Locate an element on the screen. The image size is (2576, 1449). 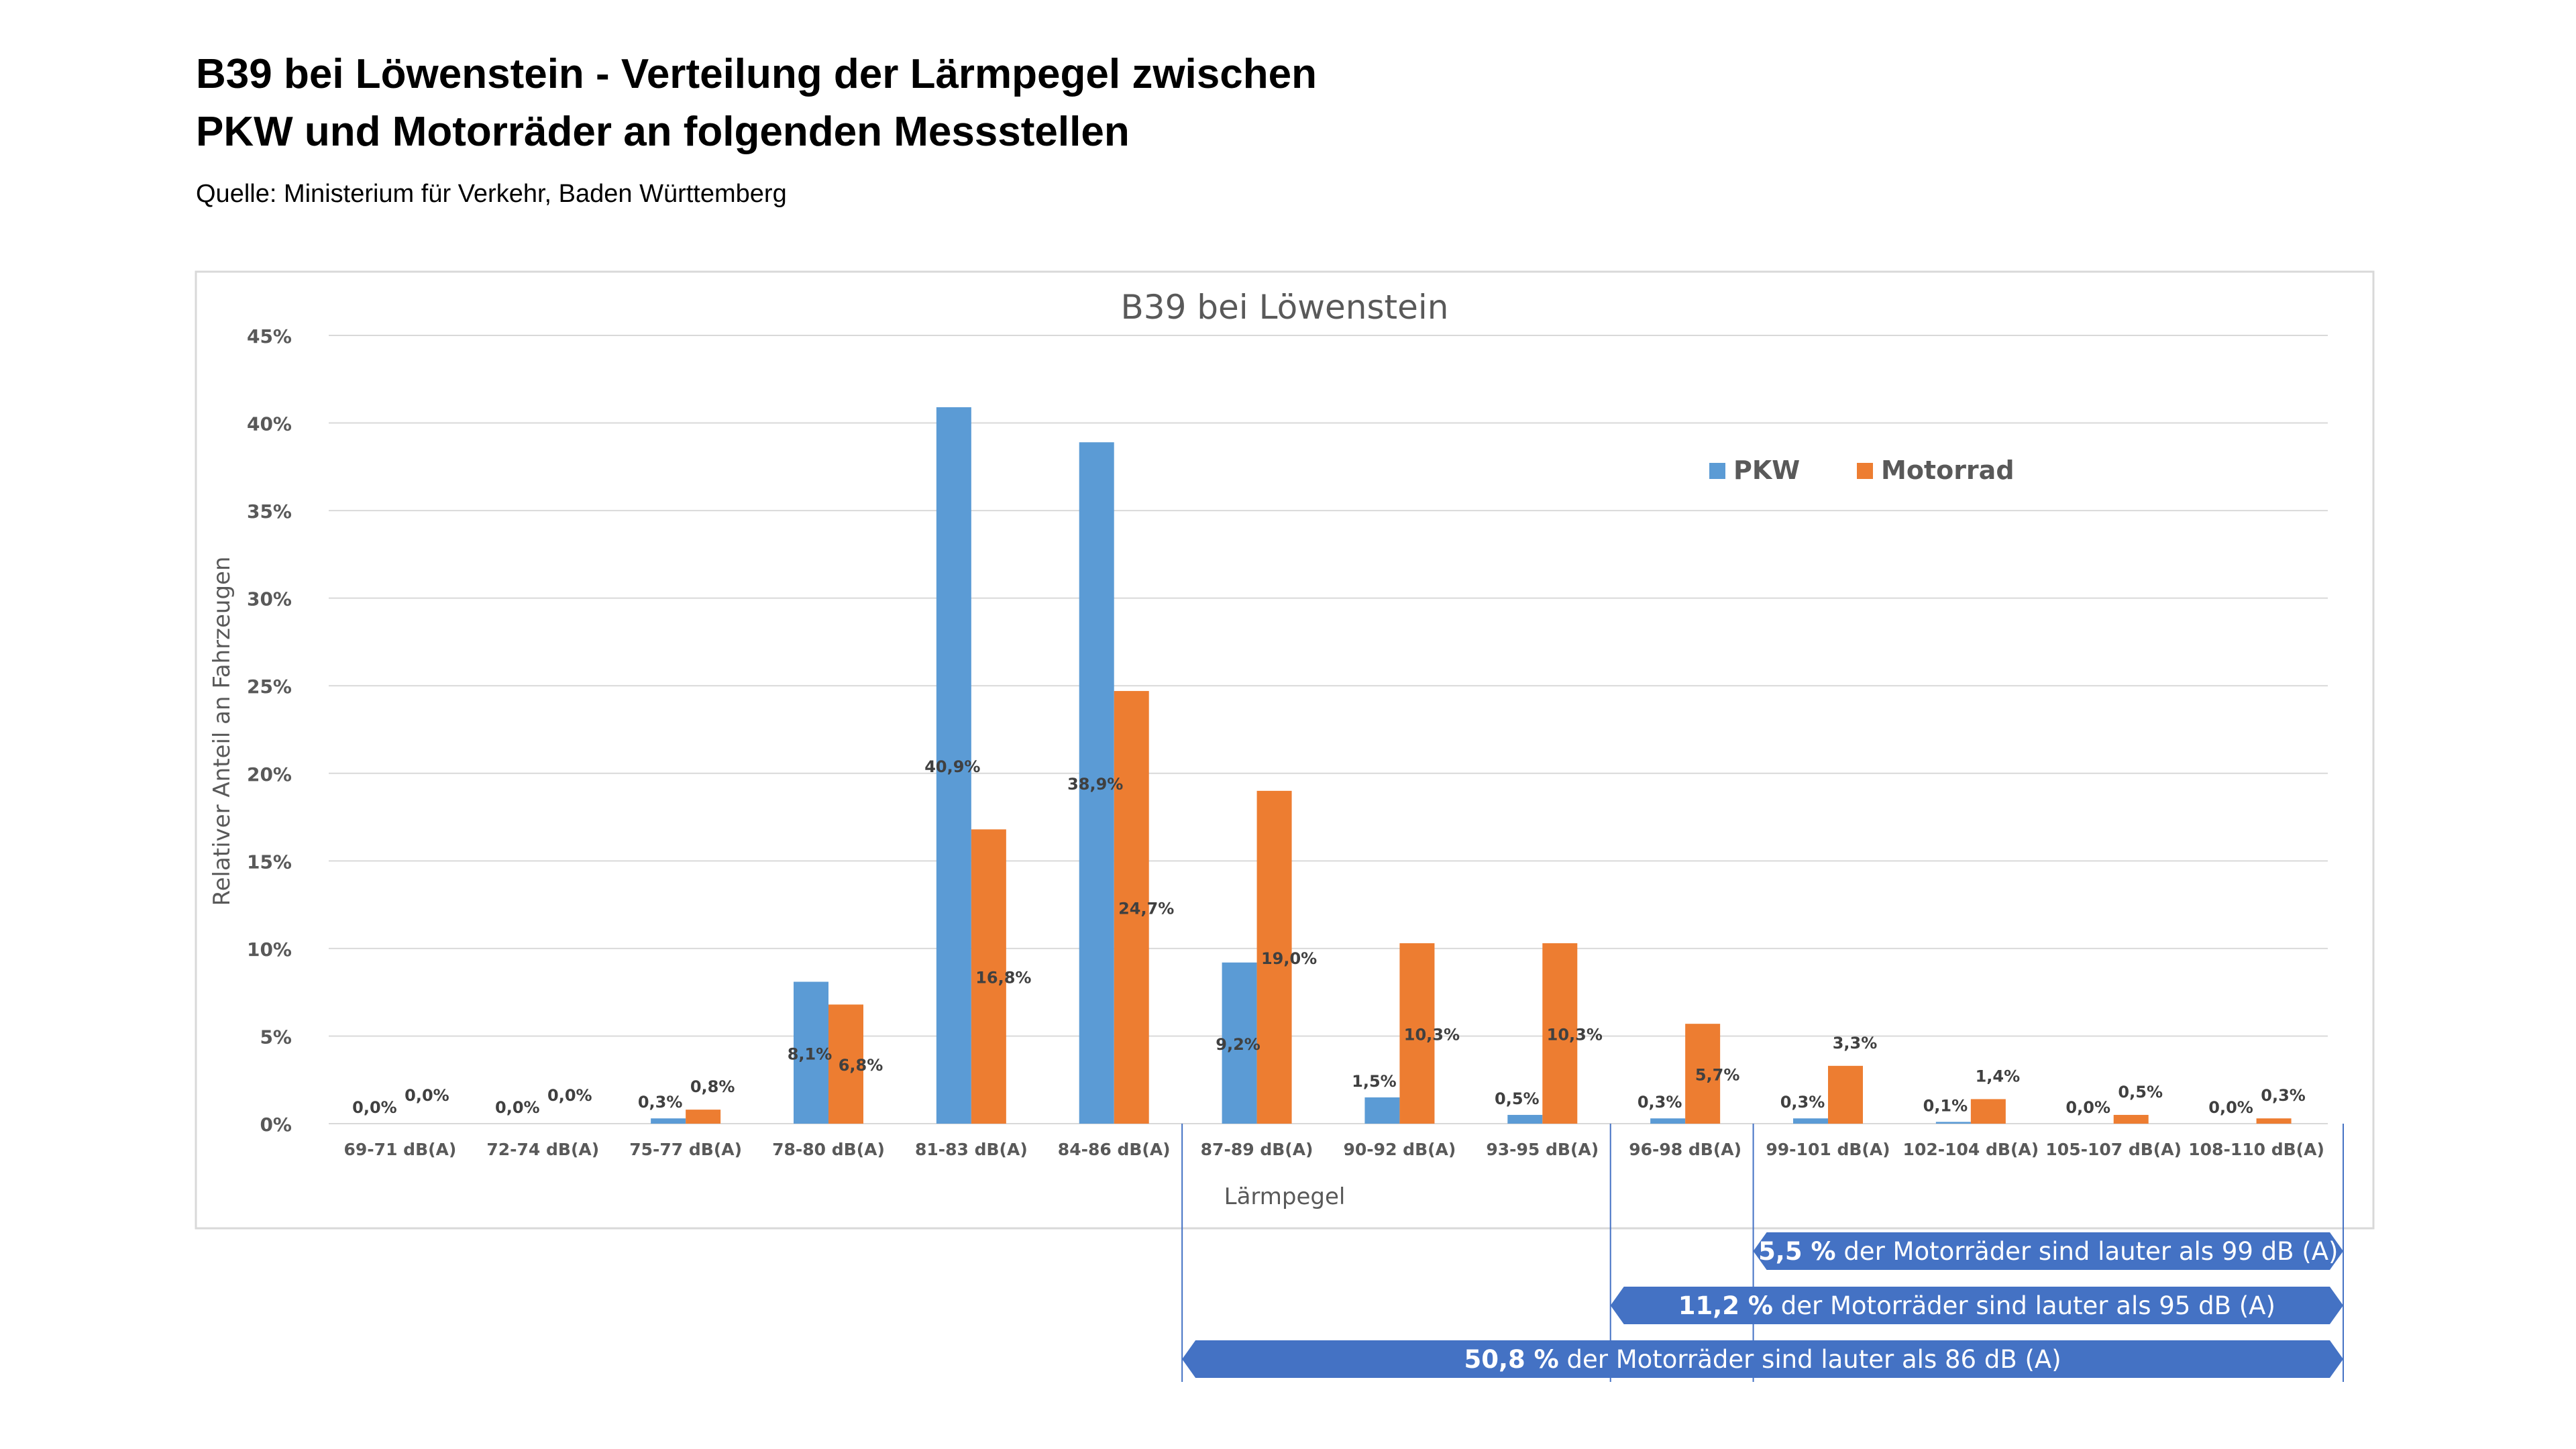
data-label-motorrad: 5,7% is located at coordinates (1717, 1075).